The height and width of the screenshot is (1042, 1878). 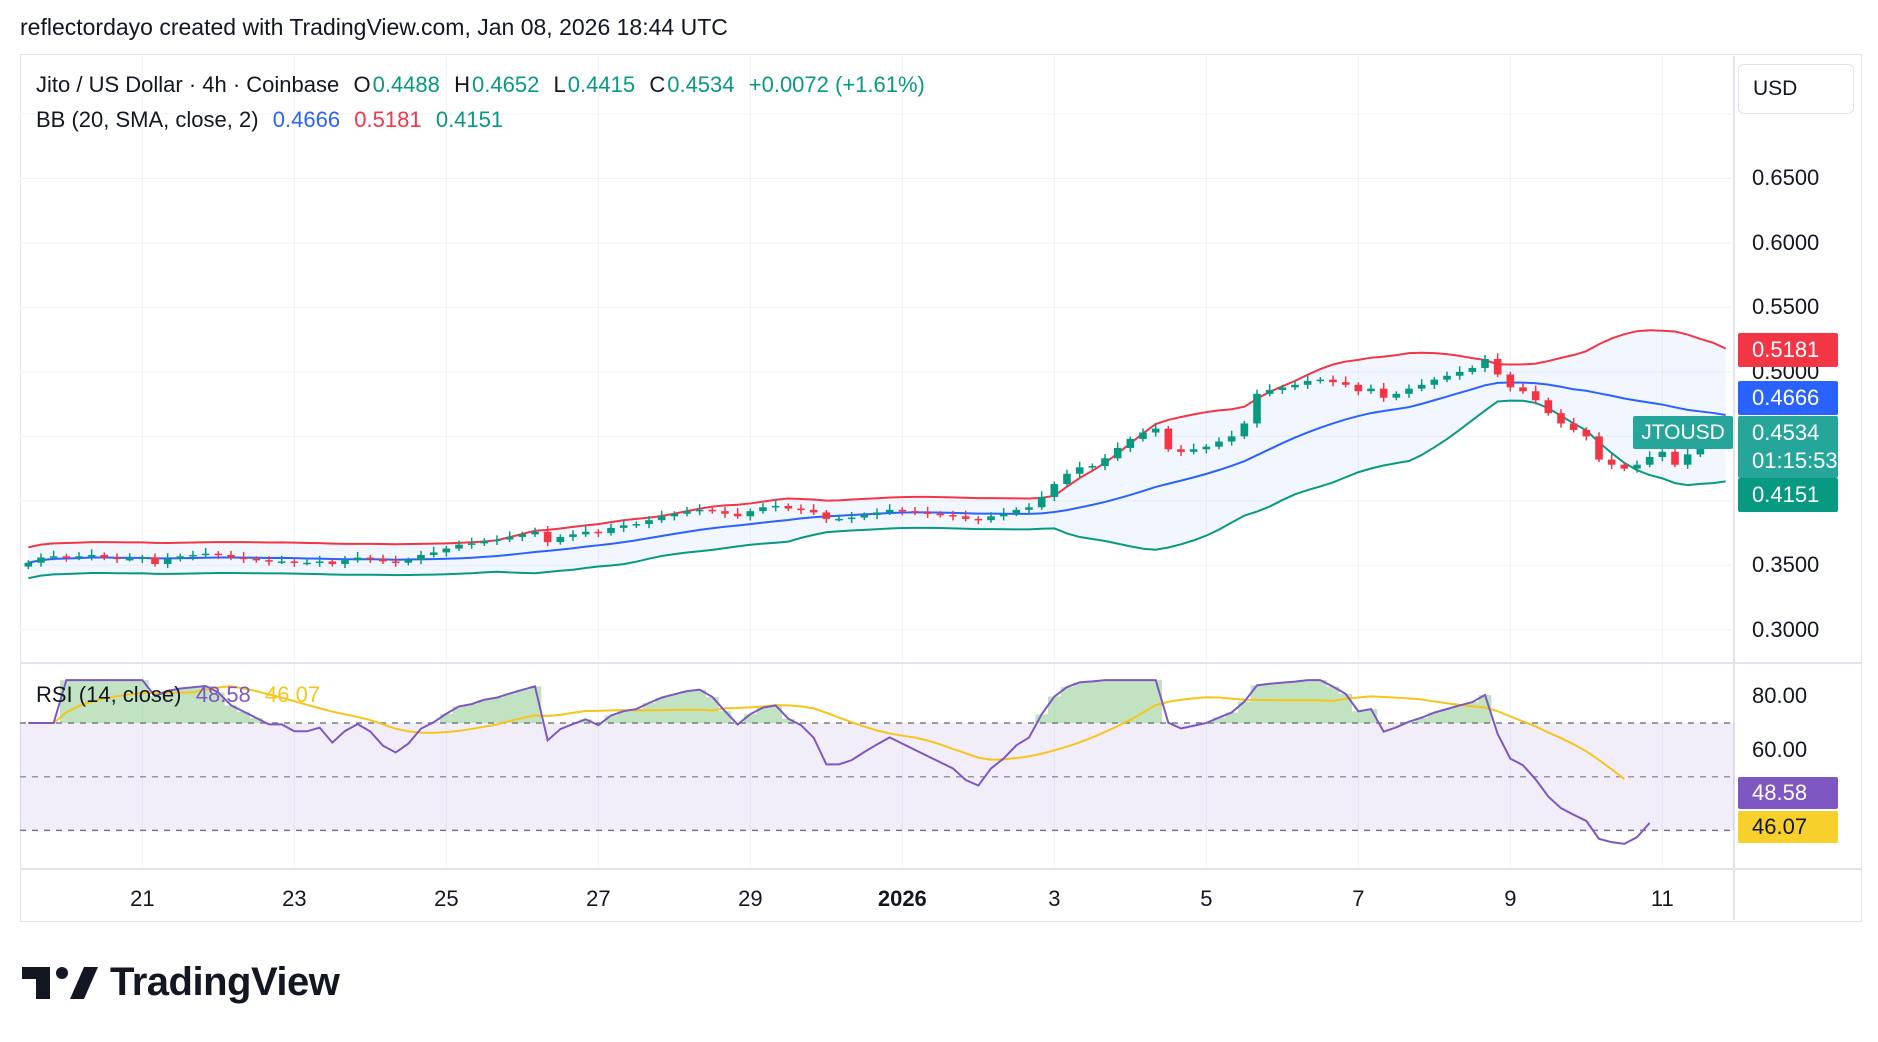 I want to click on open-label: O, so click(x=362, y=84).